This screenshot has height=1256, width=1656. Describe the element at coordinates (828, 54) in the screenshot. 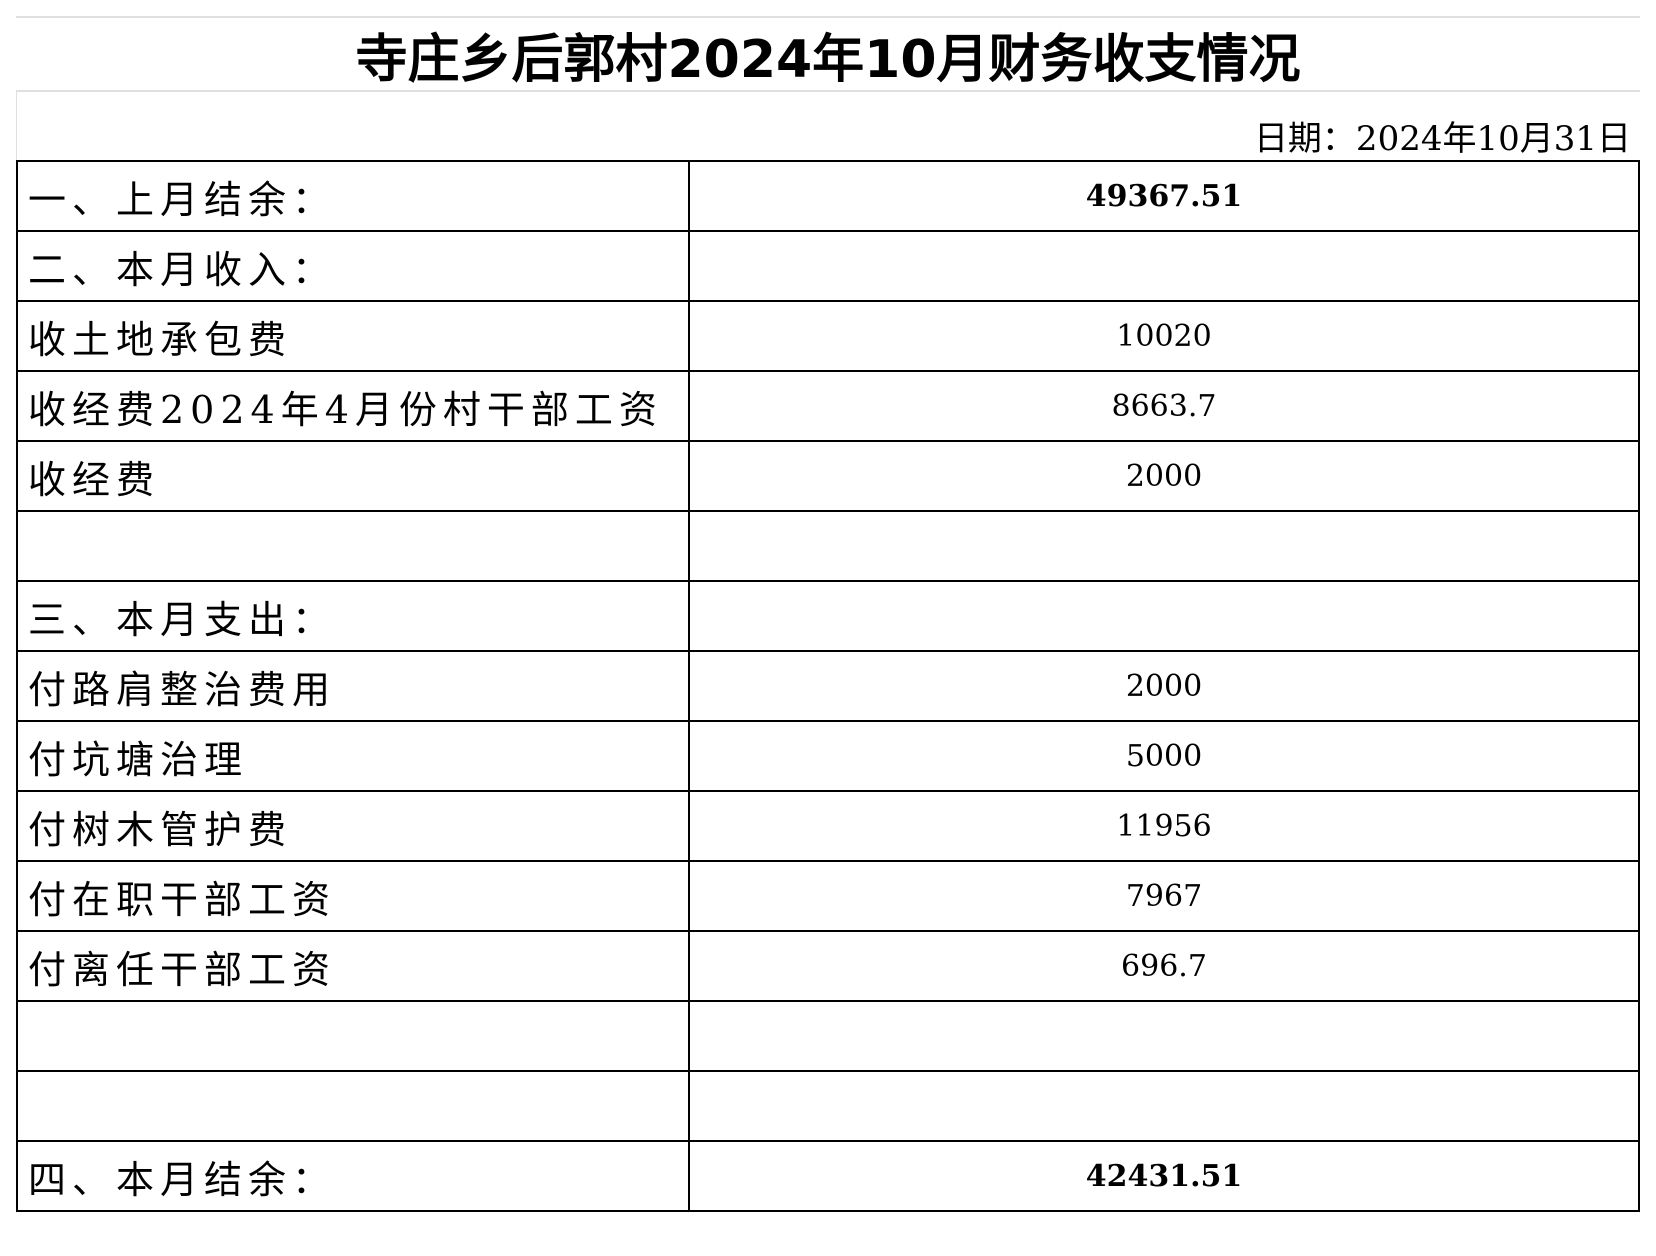

I see `page-title: 寺庄乡后郭村2024年10月财务收支情况` at that location.